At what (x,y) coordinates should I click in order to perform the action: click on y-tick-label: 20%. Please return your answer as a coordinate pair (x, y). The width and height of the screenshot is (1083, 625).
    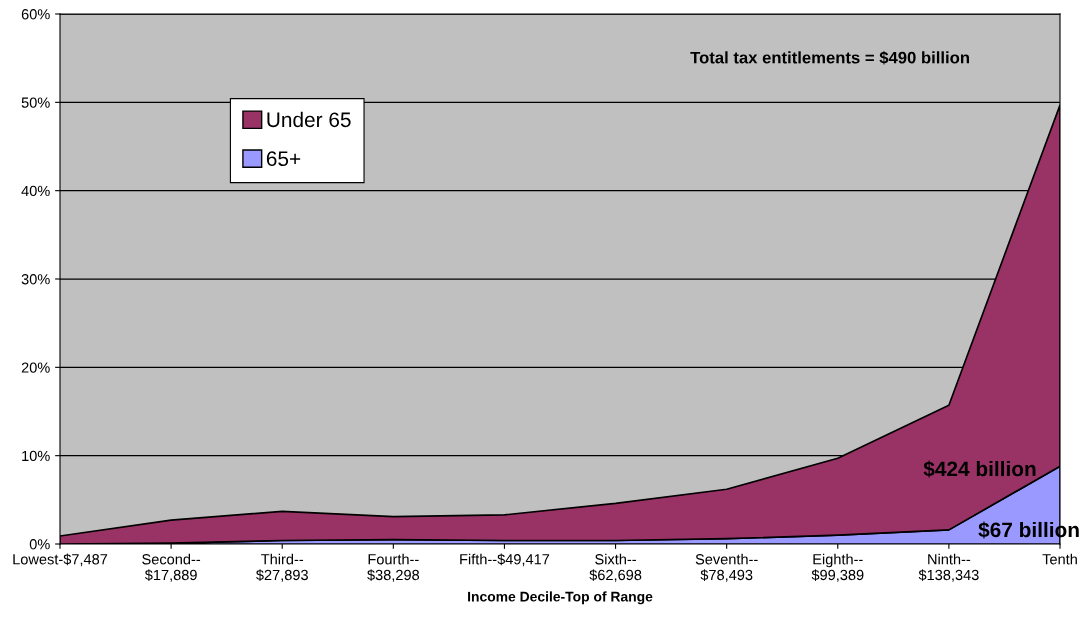
    Looking at the image, I should click on (35, 367).